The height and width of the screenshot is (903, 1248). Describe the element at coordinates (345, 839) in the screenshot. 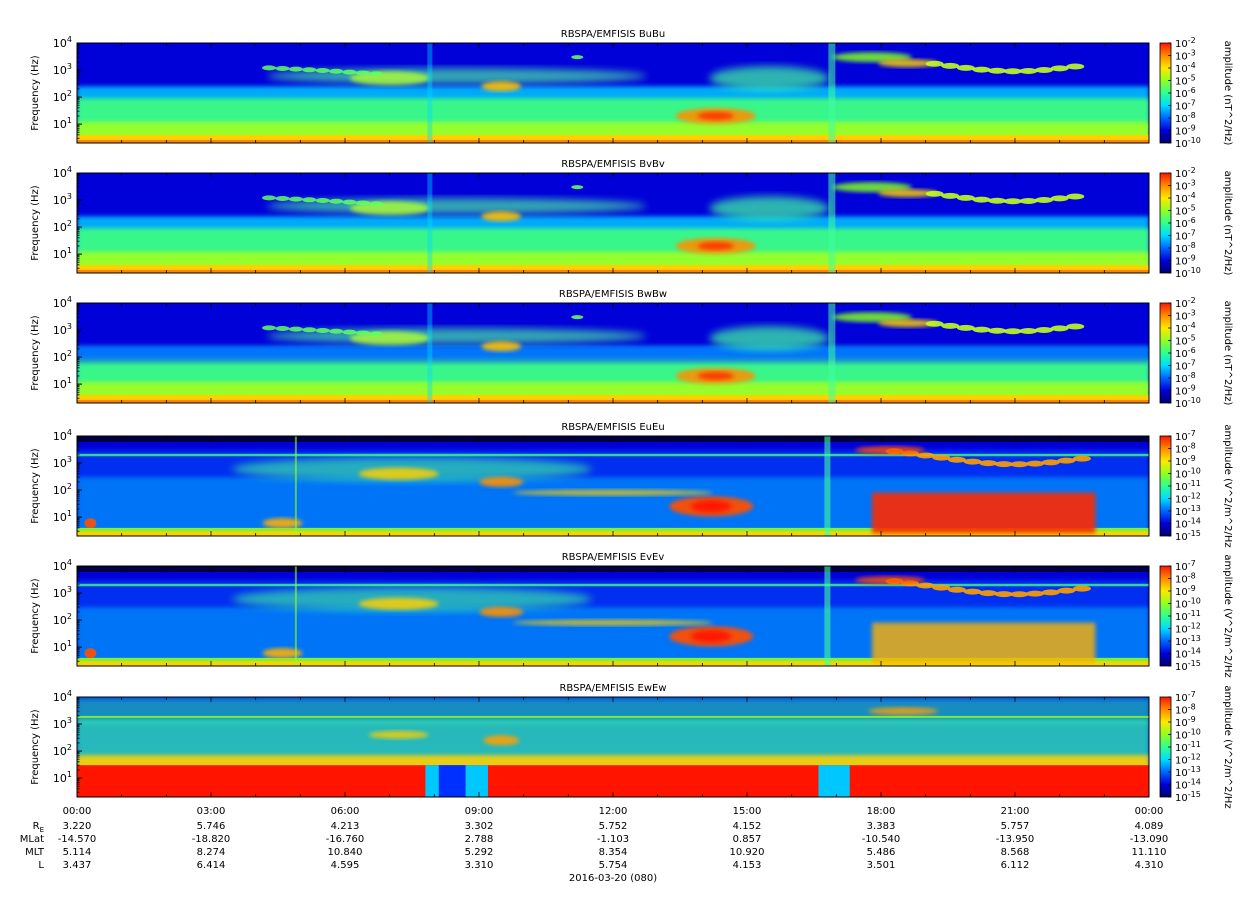

I see `ephemeris-value: -16.760` at that location.